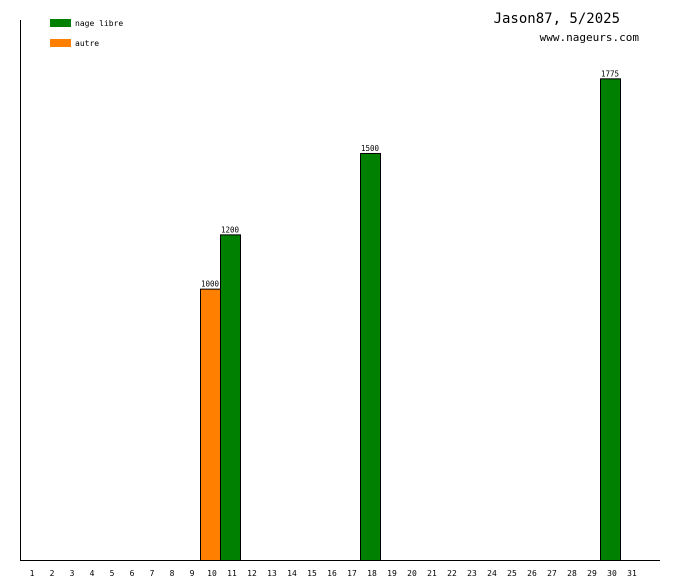 This screenshot has height=580, width=680. What do you see at coordinates (212, 573) in the screenshot?
I see `x-tick-label: 10` at bounding box center [212, 573].